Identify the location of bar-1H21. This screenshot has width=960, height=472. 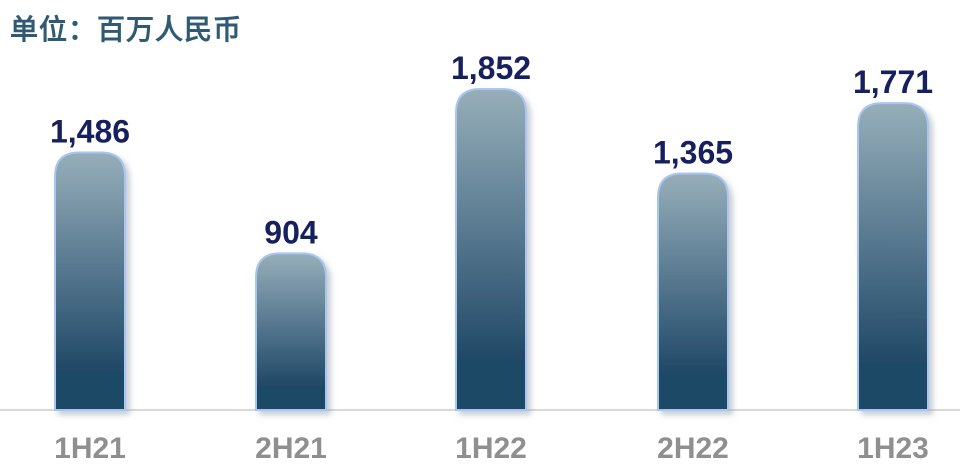
(90, 281).